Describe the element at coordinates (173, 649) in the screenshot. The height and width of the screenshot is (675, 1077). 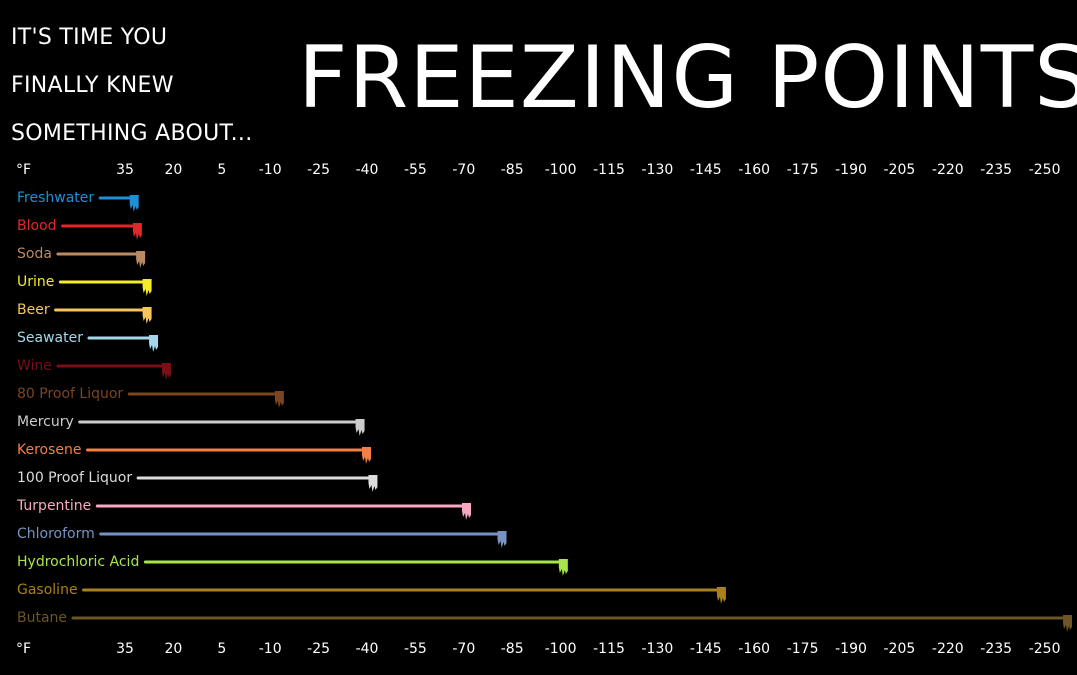
I see `tick-label-bottom: 20` at that location.